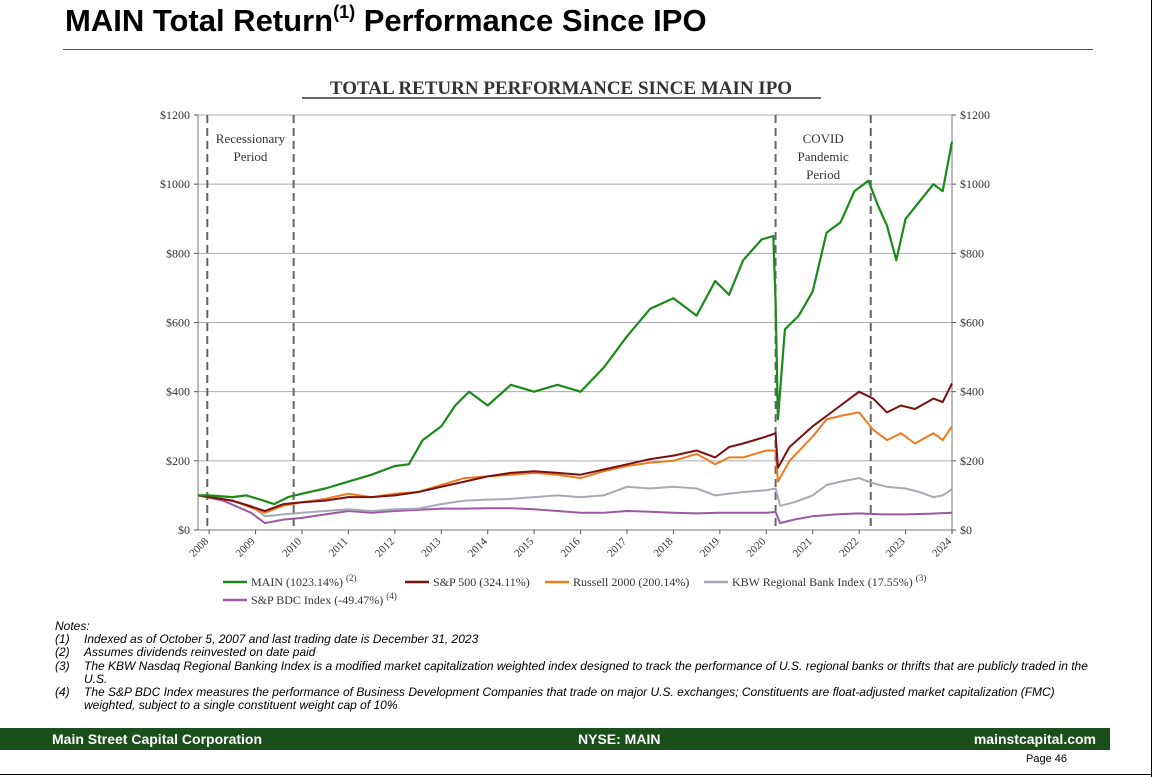 This screenshot has width=1155, height=777. I want to click on y-tick-label: $0, so click(184, 530).